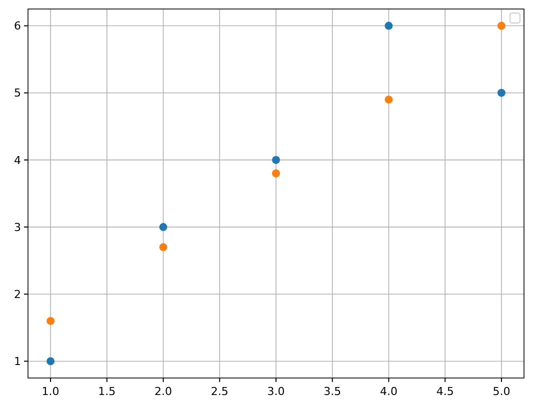 Image resolution: width=534 pixels, height=413 pixels. I want to click on x-tick-label: 5.0, so click(501, 391).